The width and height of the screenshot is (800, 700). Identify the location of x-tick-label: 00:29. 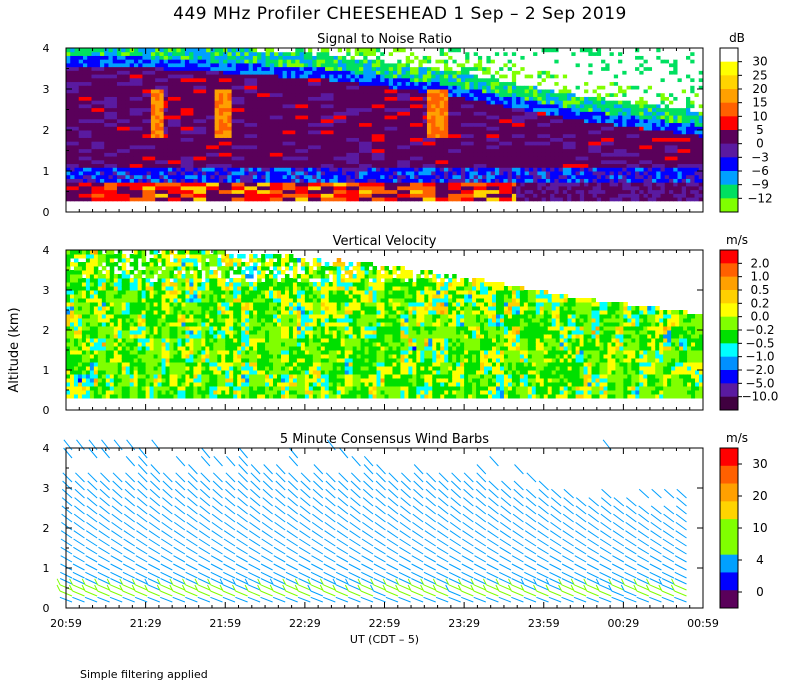
(624, 623).